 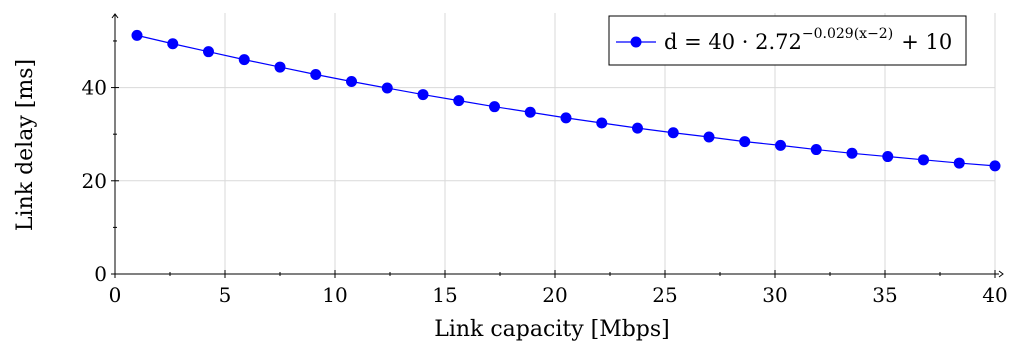 What do you see at coordinates (884, 295) in the screenshot?
I see `x-tick-label: 35` at bounding box center [884, 295].